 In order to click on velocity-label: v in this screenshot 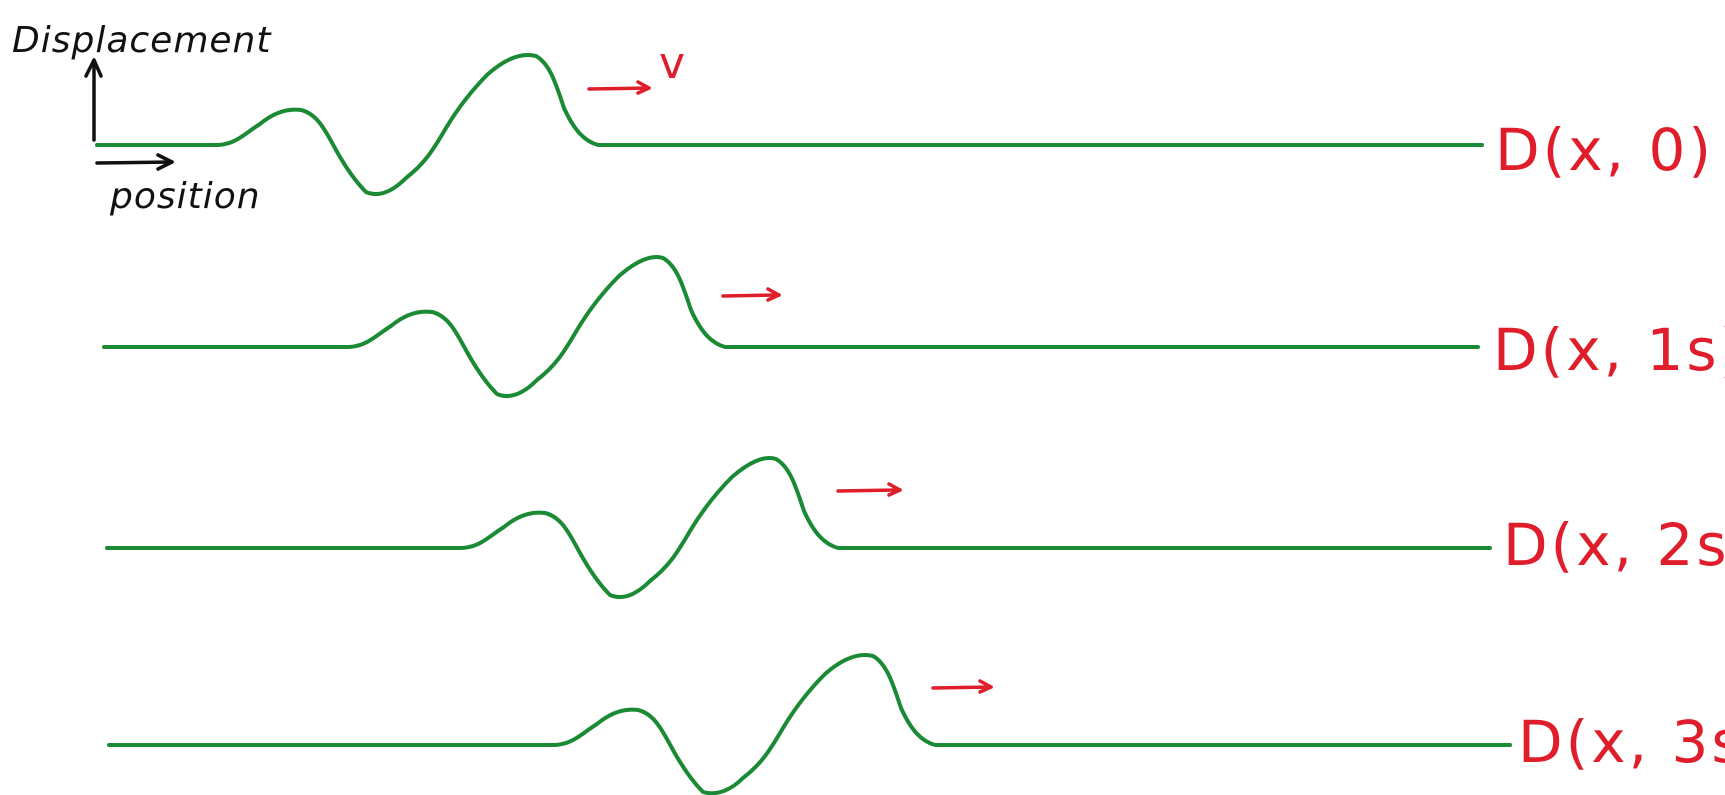, I will do `click(672, 63)`.